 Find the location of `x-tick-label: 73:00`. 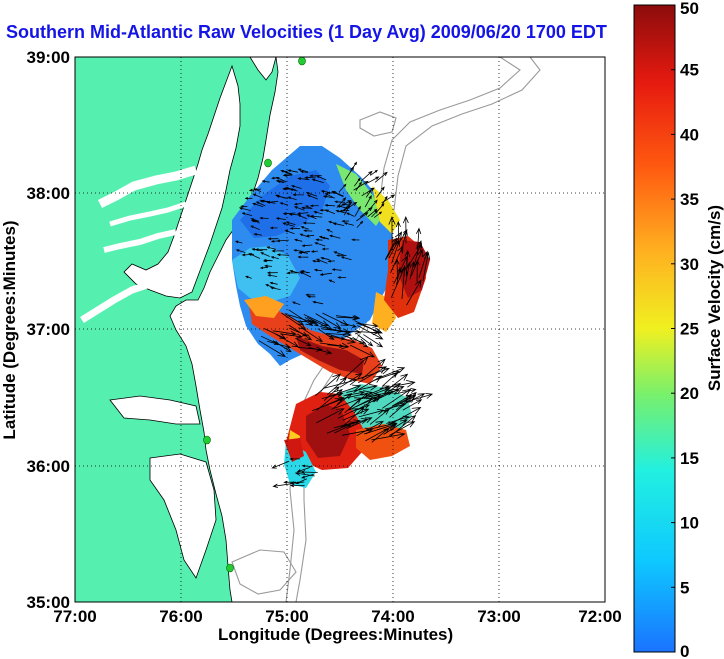

x-tick-label: 73:00 is located at coordinates (498, 616).